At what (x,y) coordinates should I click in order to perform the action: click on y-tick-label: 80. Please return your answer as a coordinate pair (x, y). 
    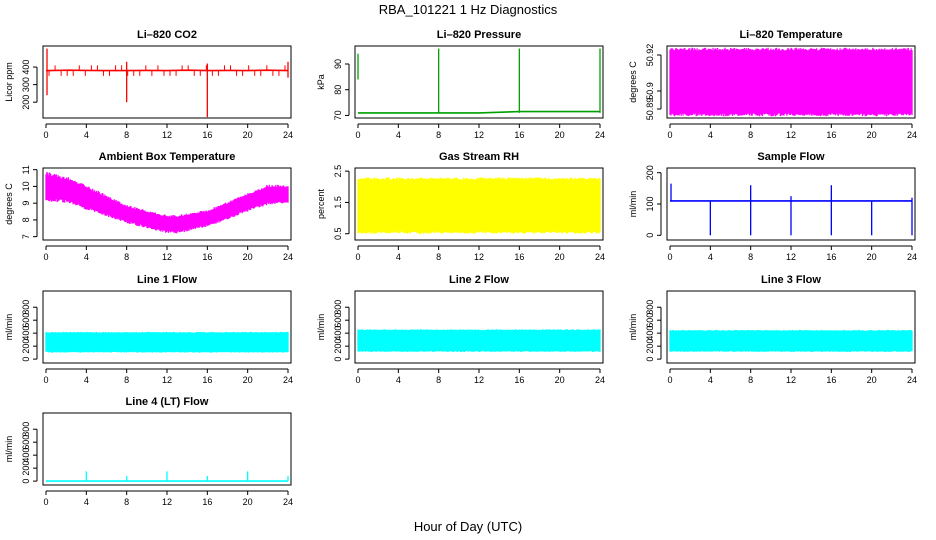
    Looking at the image, I should click on (338, 90).